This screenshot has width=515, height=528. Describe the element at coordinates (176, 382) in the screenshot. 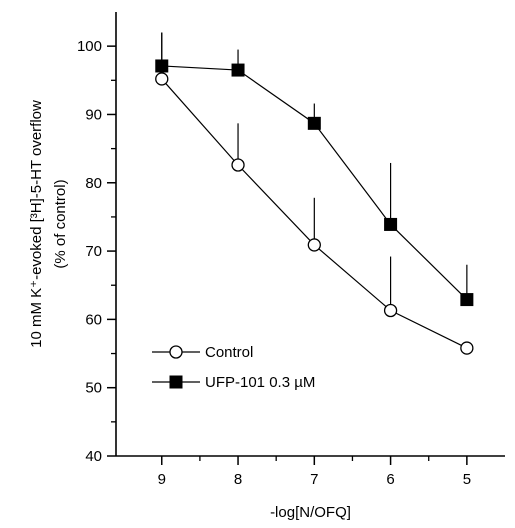

I see `legend-marker-ufp101` at that location.